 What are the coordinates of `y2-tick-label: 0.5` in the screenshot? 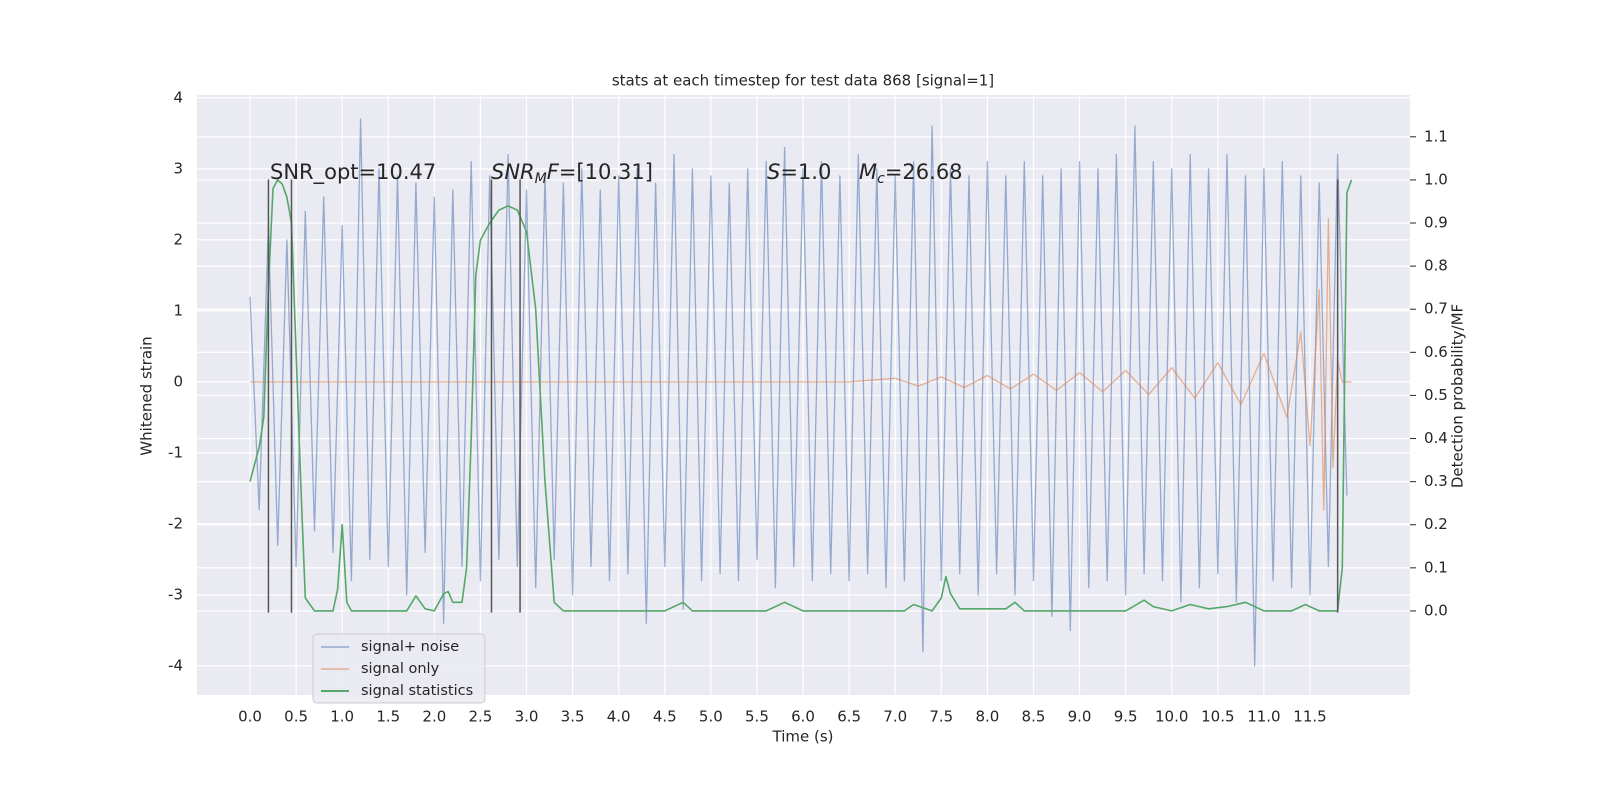 It's located at (1436, 395).